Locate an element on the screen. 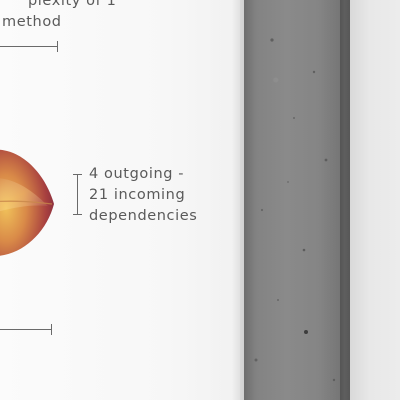 Image resolution: width=400 pixels, height=400 pixels. top-annotation: plexity of 1 method is located at coordinates (58, 16).